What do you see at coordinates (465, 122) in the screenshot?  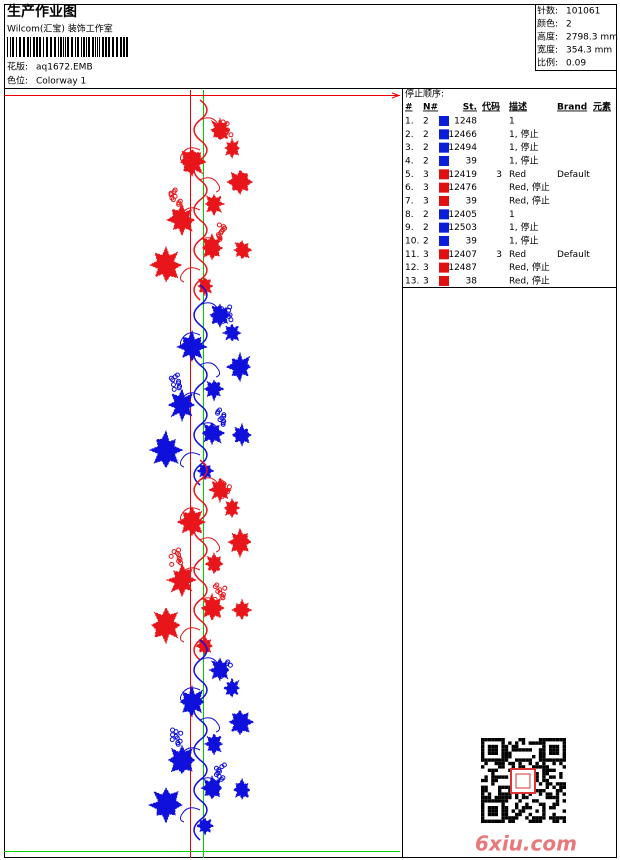 I see `stitches: 1248` at bounding box center [465, 122].